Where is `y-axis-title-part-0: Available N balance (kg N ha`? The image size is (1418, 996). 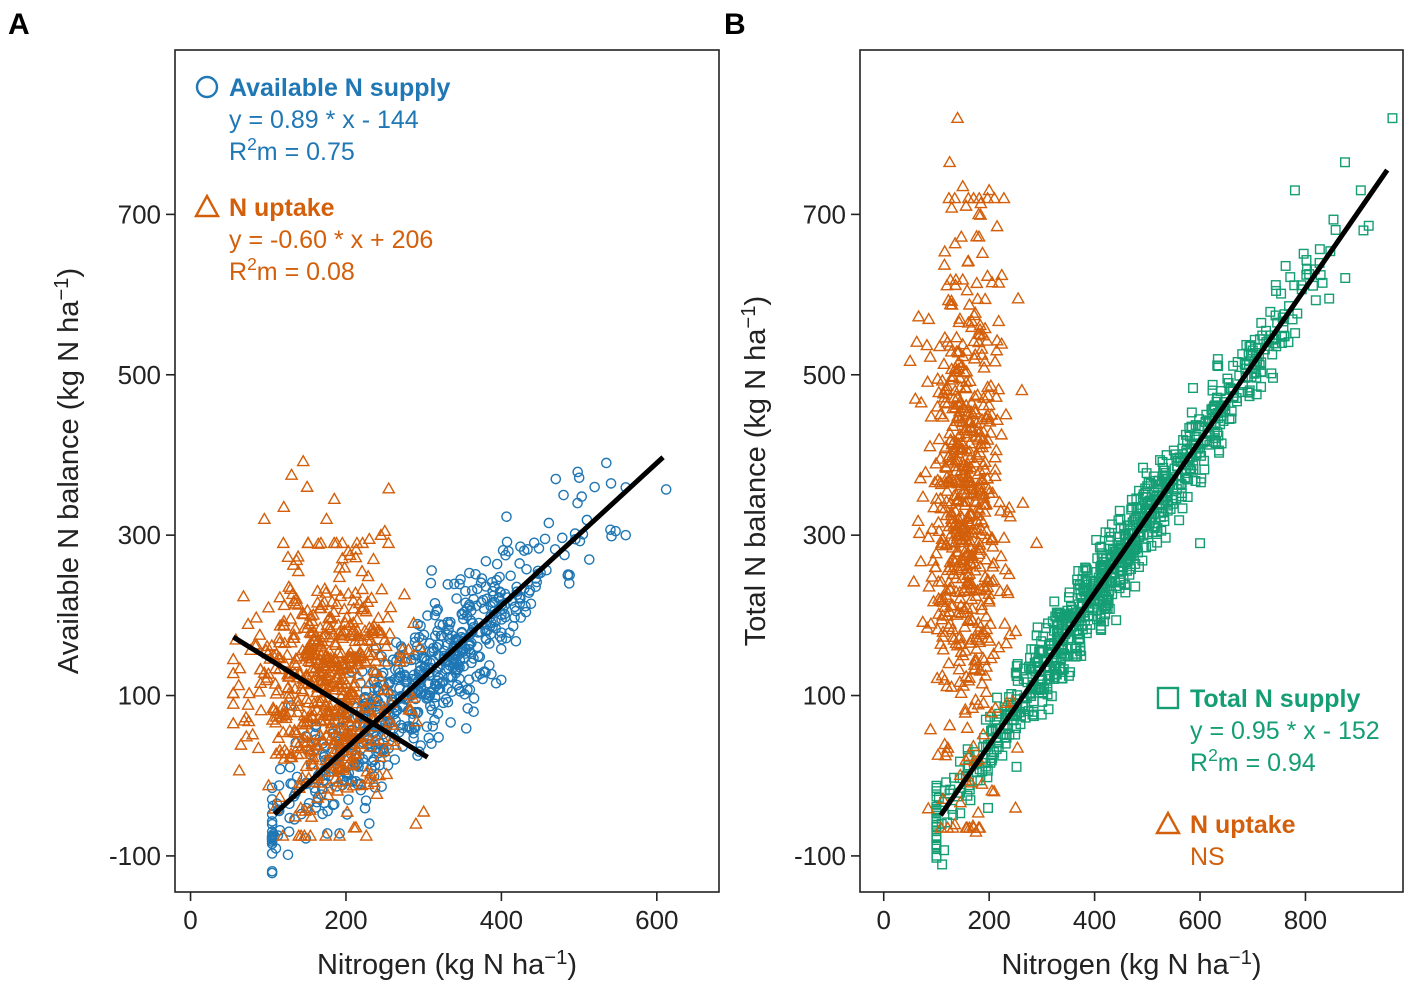
y-axis-title-part-0: Available N balance (kg N ha is located at coordinates (69, 487).